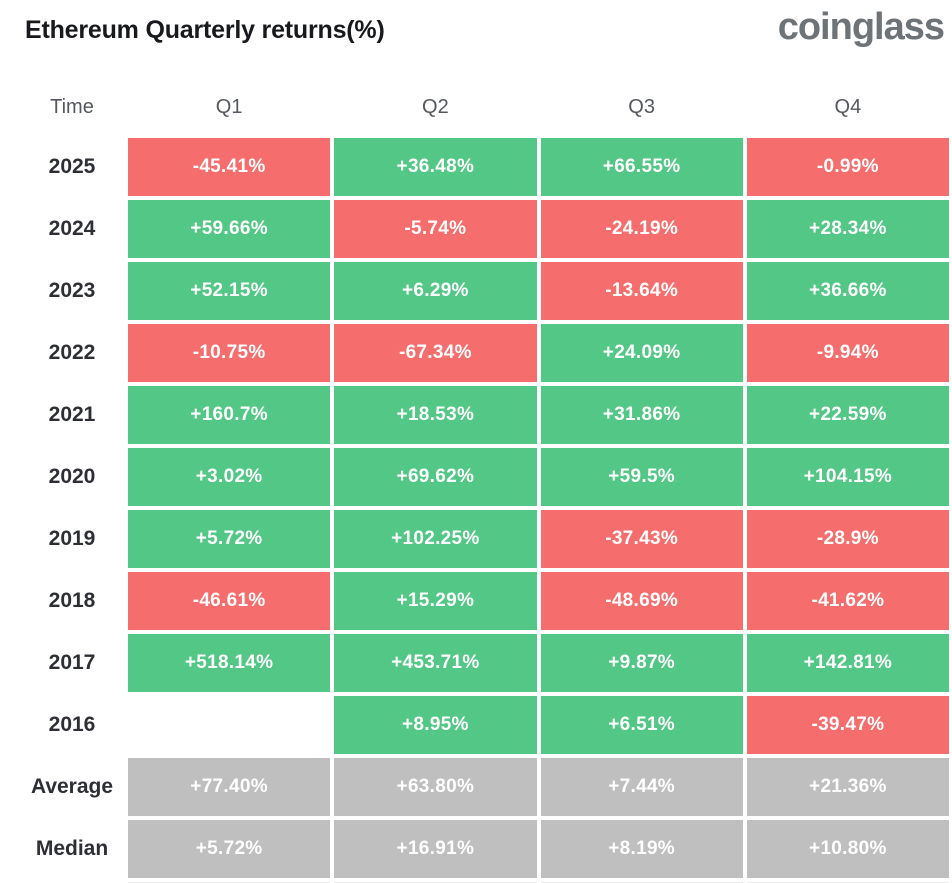  What do you see at coordinates (847, 353) in the screenshot?
I see `return-cell: -9.94%` at bounding box center [847, 353].